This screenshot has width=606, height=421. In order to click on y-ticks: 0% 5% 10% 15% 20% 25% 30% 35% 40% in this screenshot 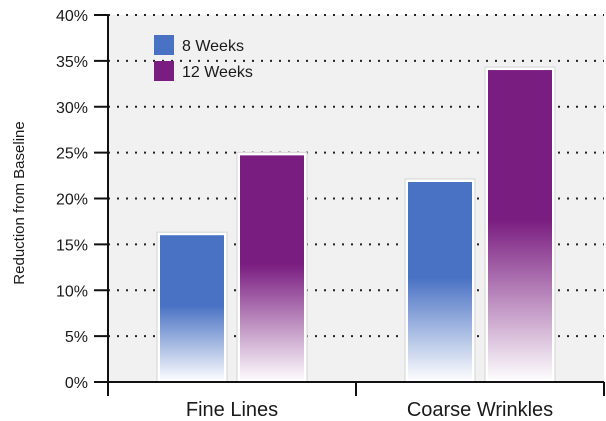, I will do `click(82, 200)`.